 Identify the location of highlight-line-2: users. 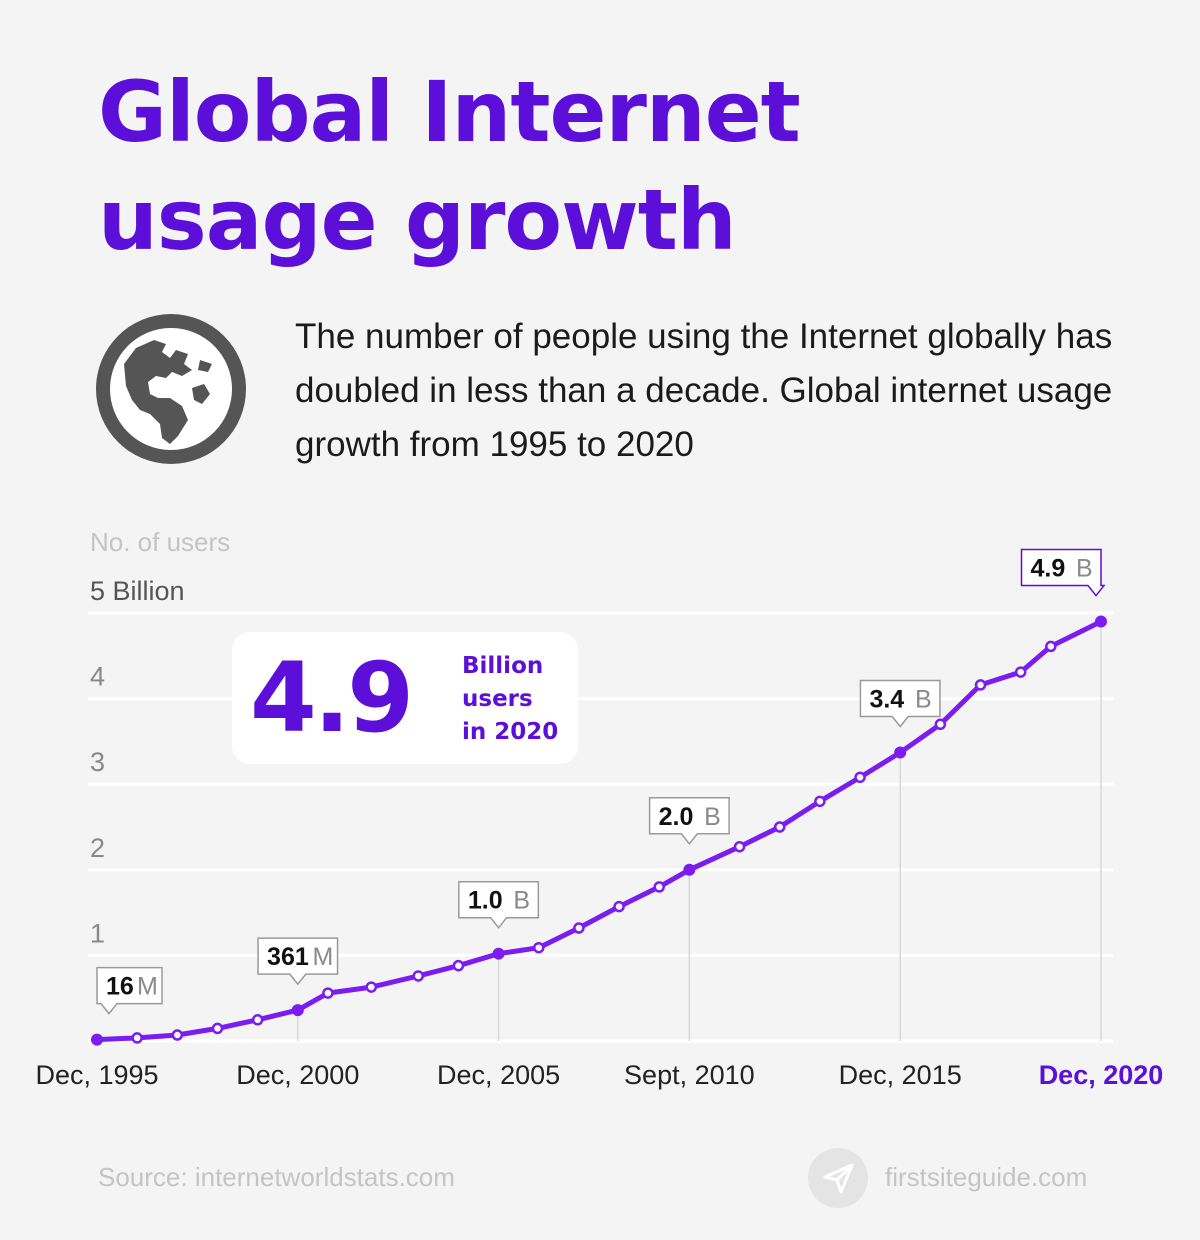
(497, 699).